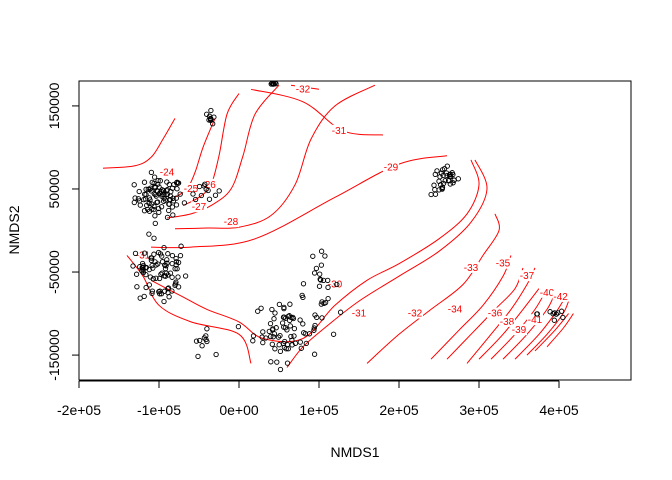 The image size is (672, 480). What do you see at coordinates (239, 410) in the screenshot?
I see `x-tick-label: 0e+00` at bounding box center [239, 410].